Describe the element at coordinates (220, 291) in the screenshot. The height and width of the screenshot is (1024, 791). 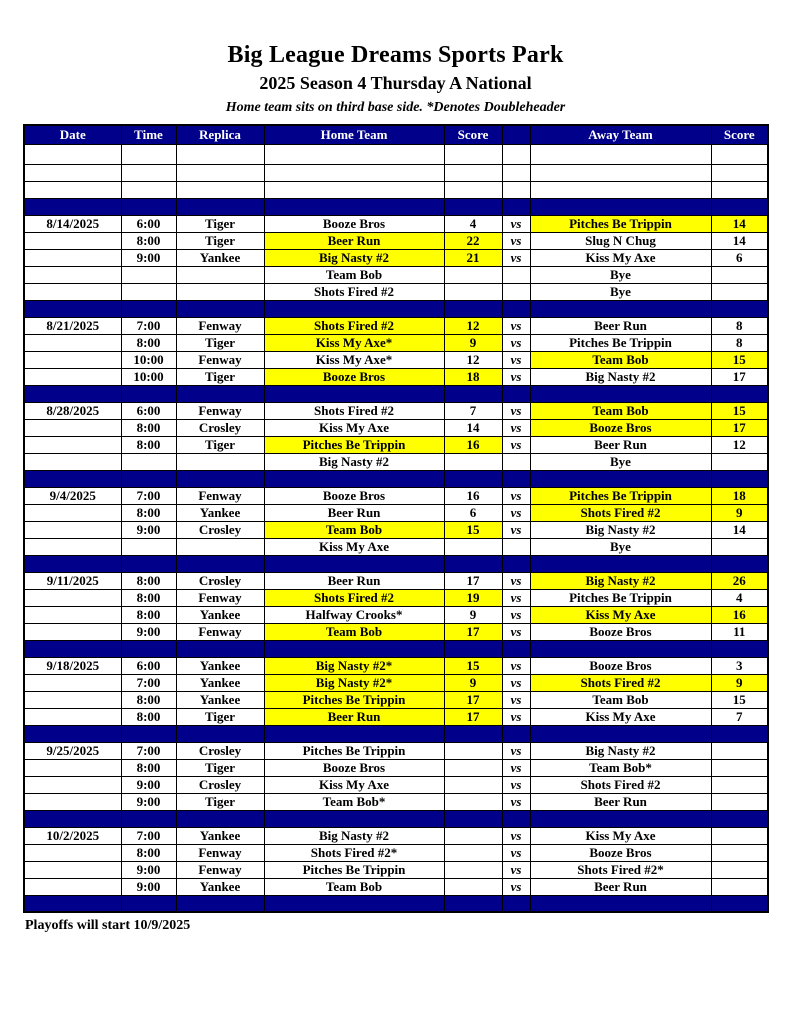
I see `replica-cell` at that location.